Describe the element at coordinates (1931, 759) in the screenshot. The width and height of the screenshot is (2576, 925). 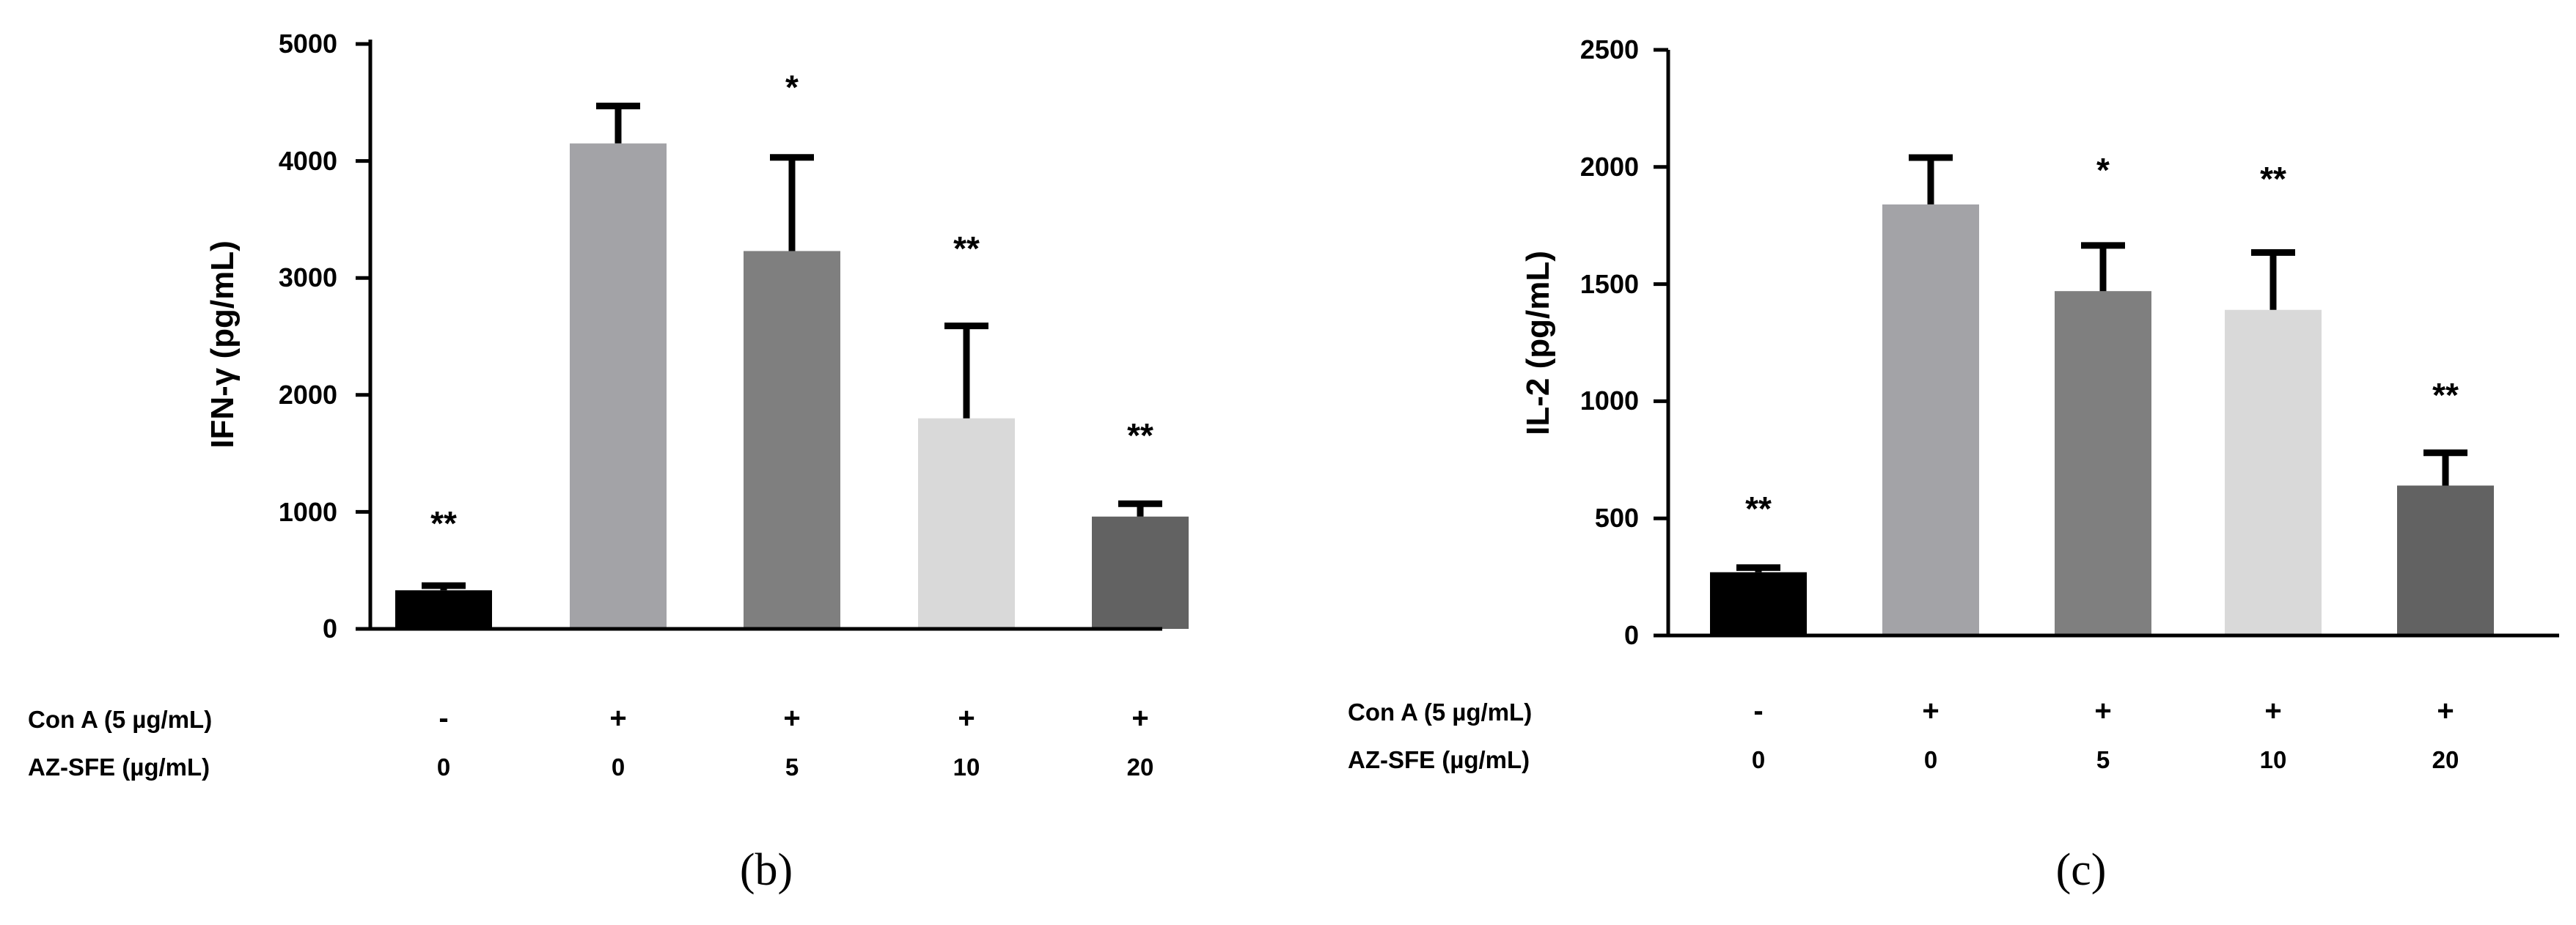
I see `condition-value-c-1-1: 0` at that location.